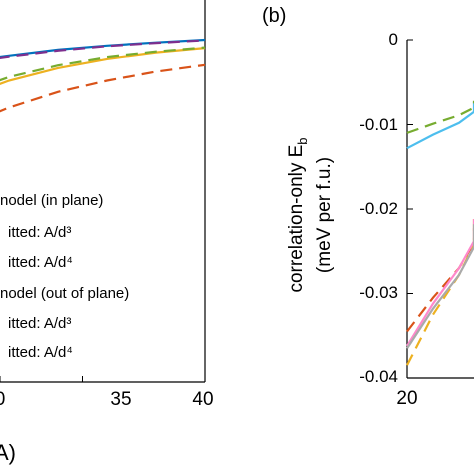 The image size is (474, 474). What do you see at coordinates (64, 293) in the screenshot?
I see `legend-entry-4: nodel (out of plane)` at bounding box center [64, 293].